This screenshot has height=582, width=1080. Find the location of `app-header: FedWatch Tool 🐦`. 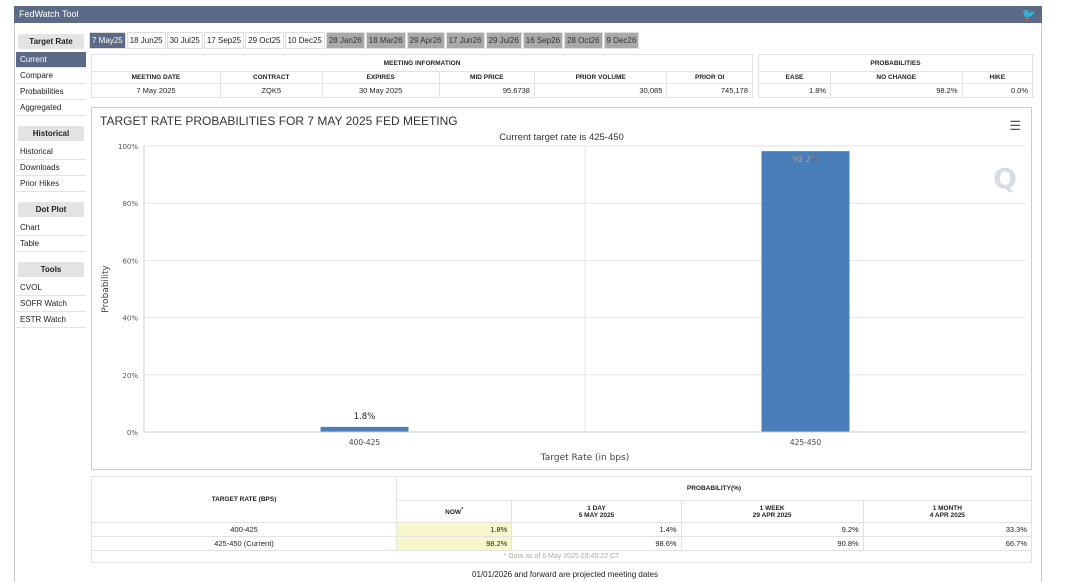

app-header: FedWatch Tool 🐦 is located at coordinates (528, 14).